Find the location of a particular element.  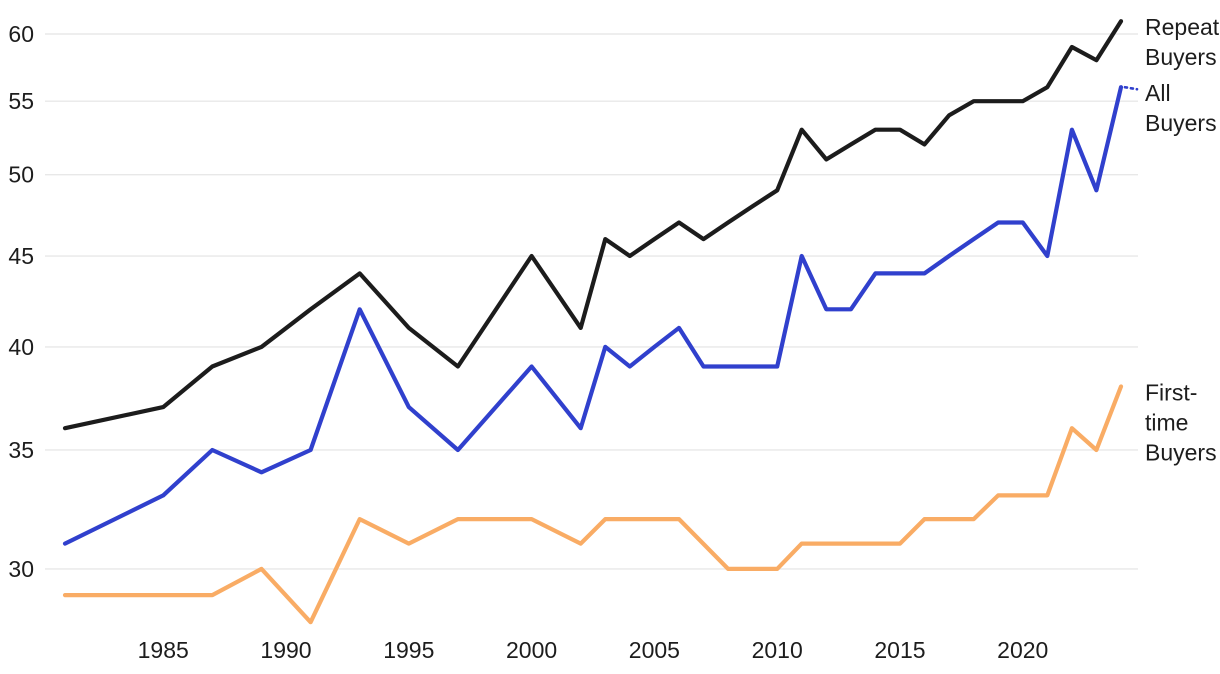

series-label-first-time-buyers-line-2: Buyers is located at coordinates (1181, 452).